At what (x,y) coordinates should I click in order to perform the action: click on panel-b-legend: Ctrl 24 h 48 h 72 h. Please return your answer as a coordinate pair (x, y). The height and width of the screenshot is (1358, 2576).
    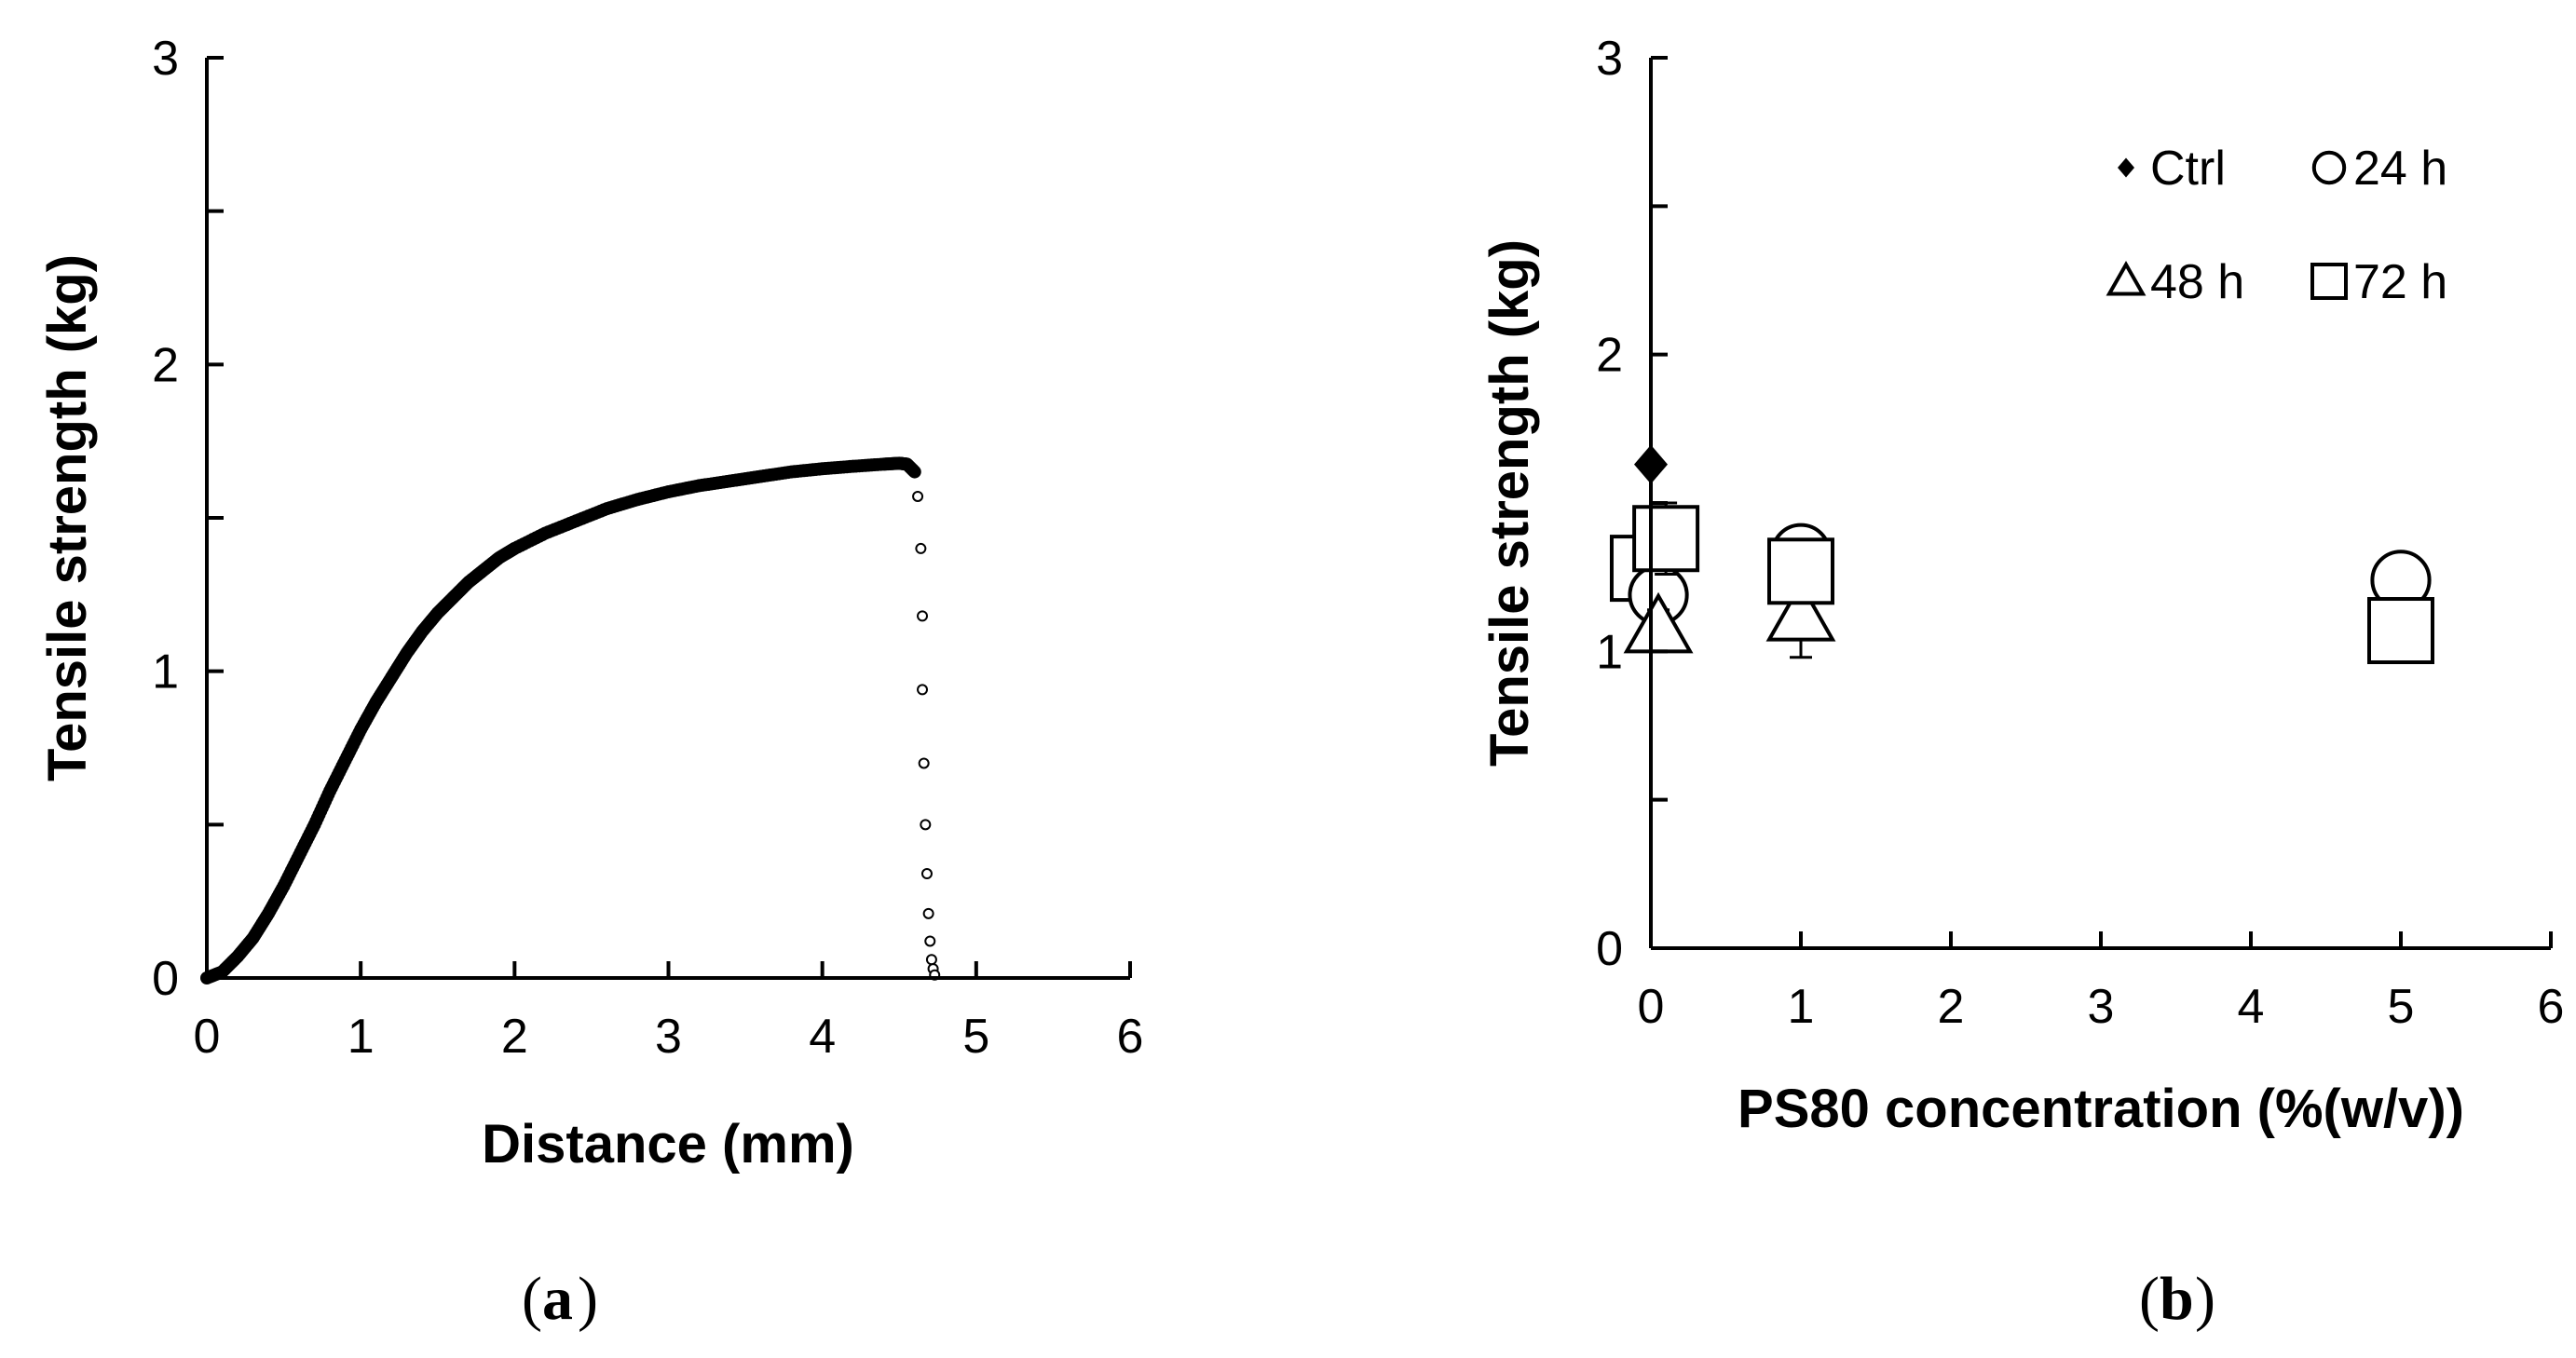
    Looking at the image, I should click on (2276, 225).